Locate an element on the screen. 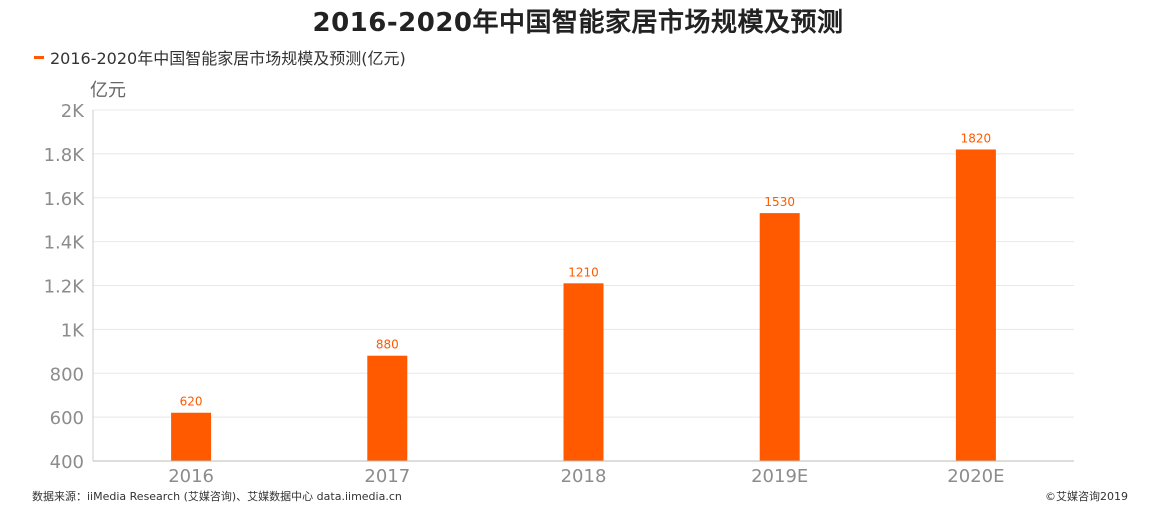 This screenshot has height=520, width=1156. legend: 2016-2020年中国智能家居市场规模及预测(亿元) is located at coordinates (220, 57).